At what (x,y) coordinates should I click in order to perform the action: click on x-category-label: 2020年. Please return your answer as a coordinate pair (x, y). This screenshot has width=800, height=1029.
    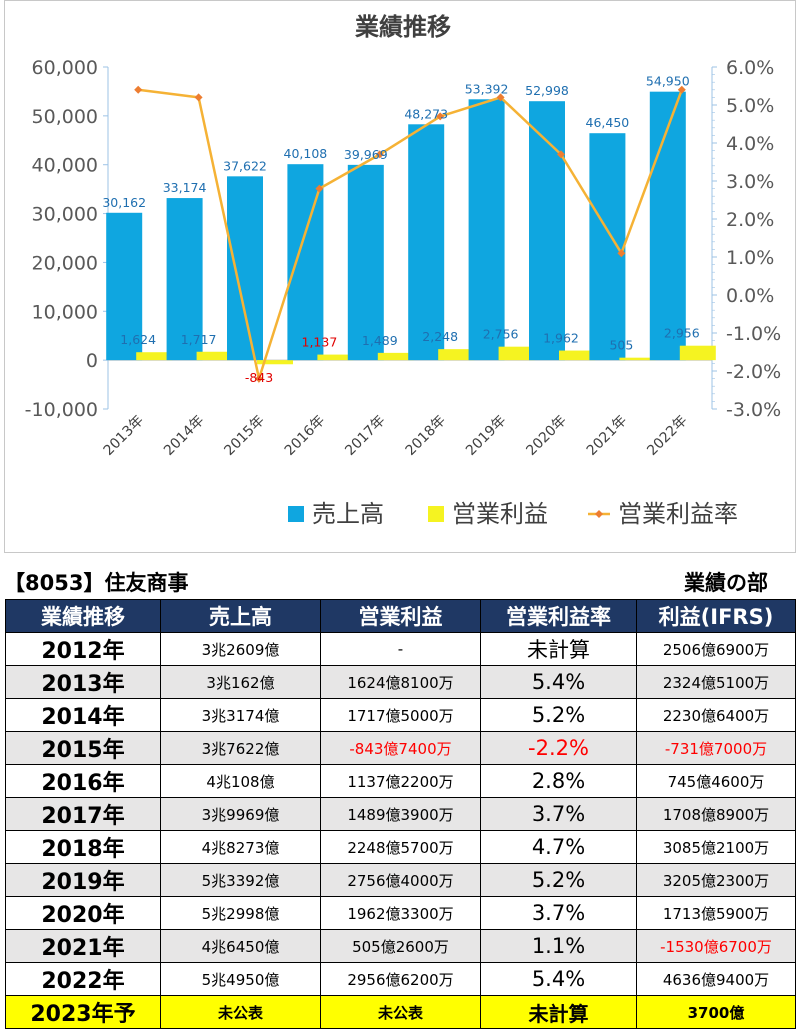
    Looking at the image, I should click on (546, 436).